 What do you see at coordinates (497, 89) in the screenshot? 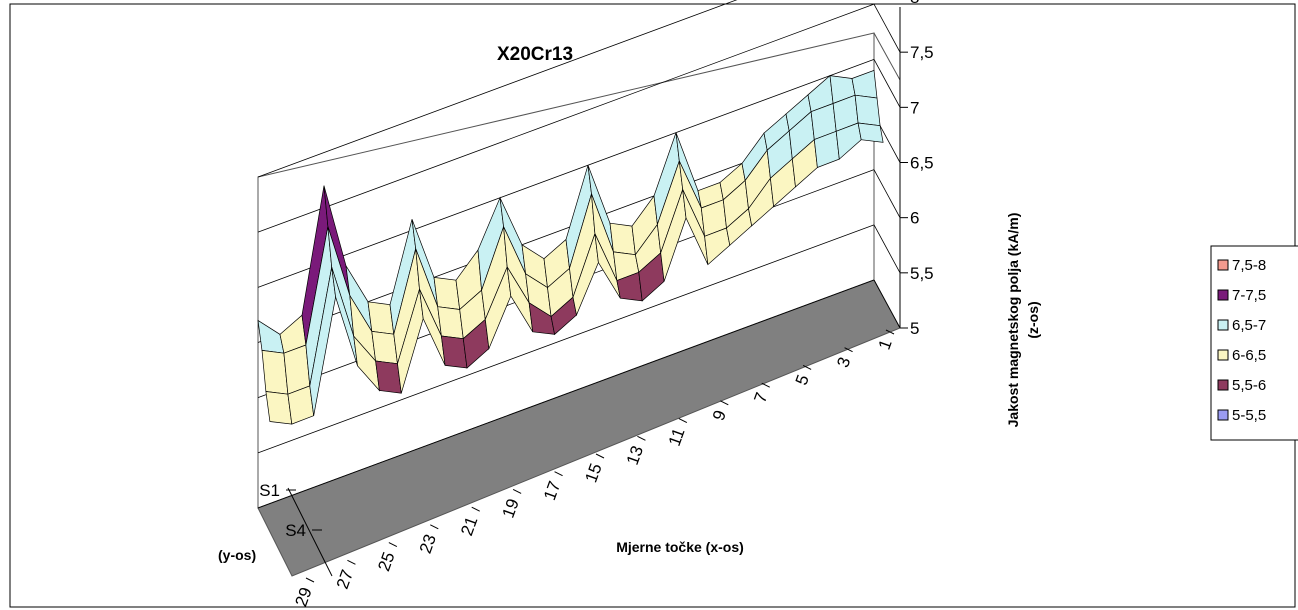
I see `gridline` at bounding box center [497, 89].